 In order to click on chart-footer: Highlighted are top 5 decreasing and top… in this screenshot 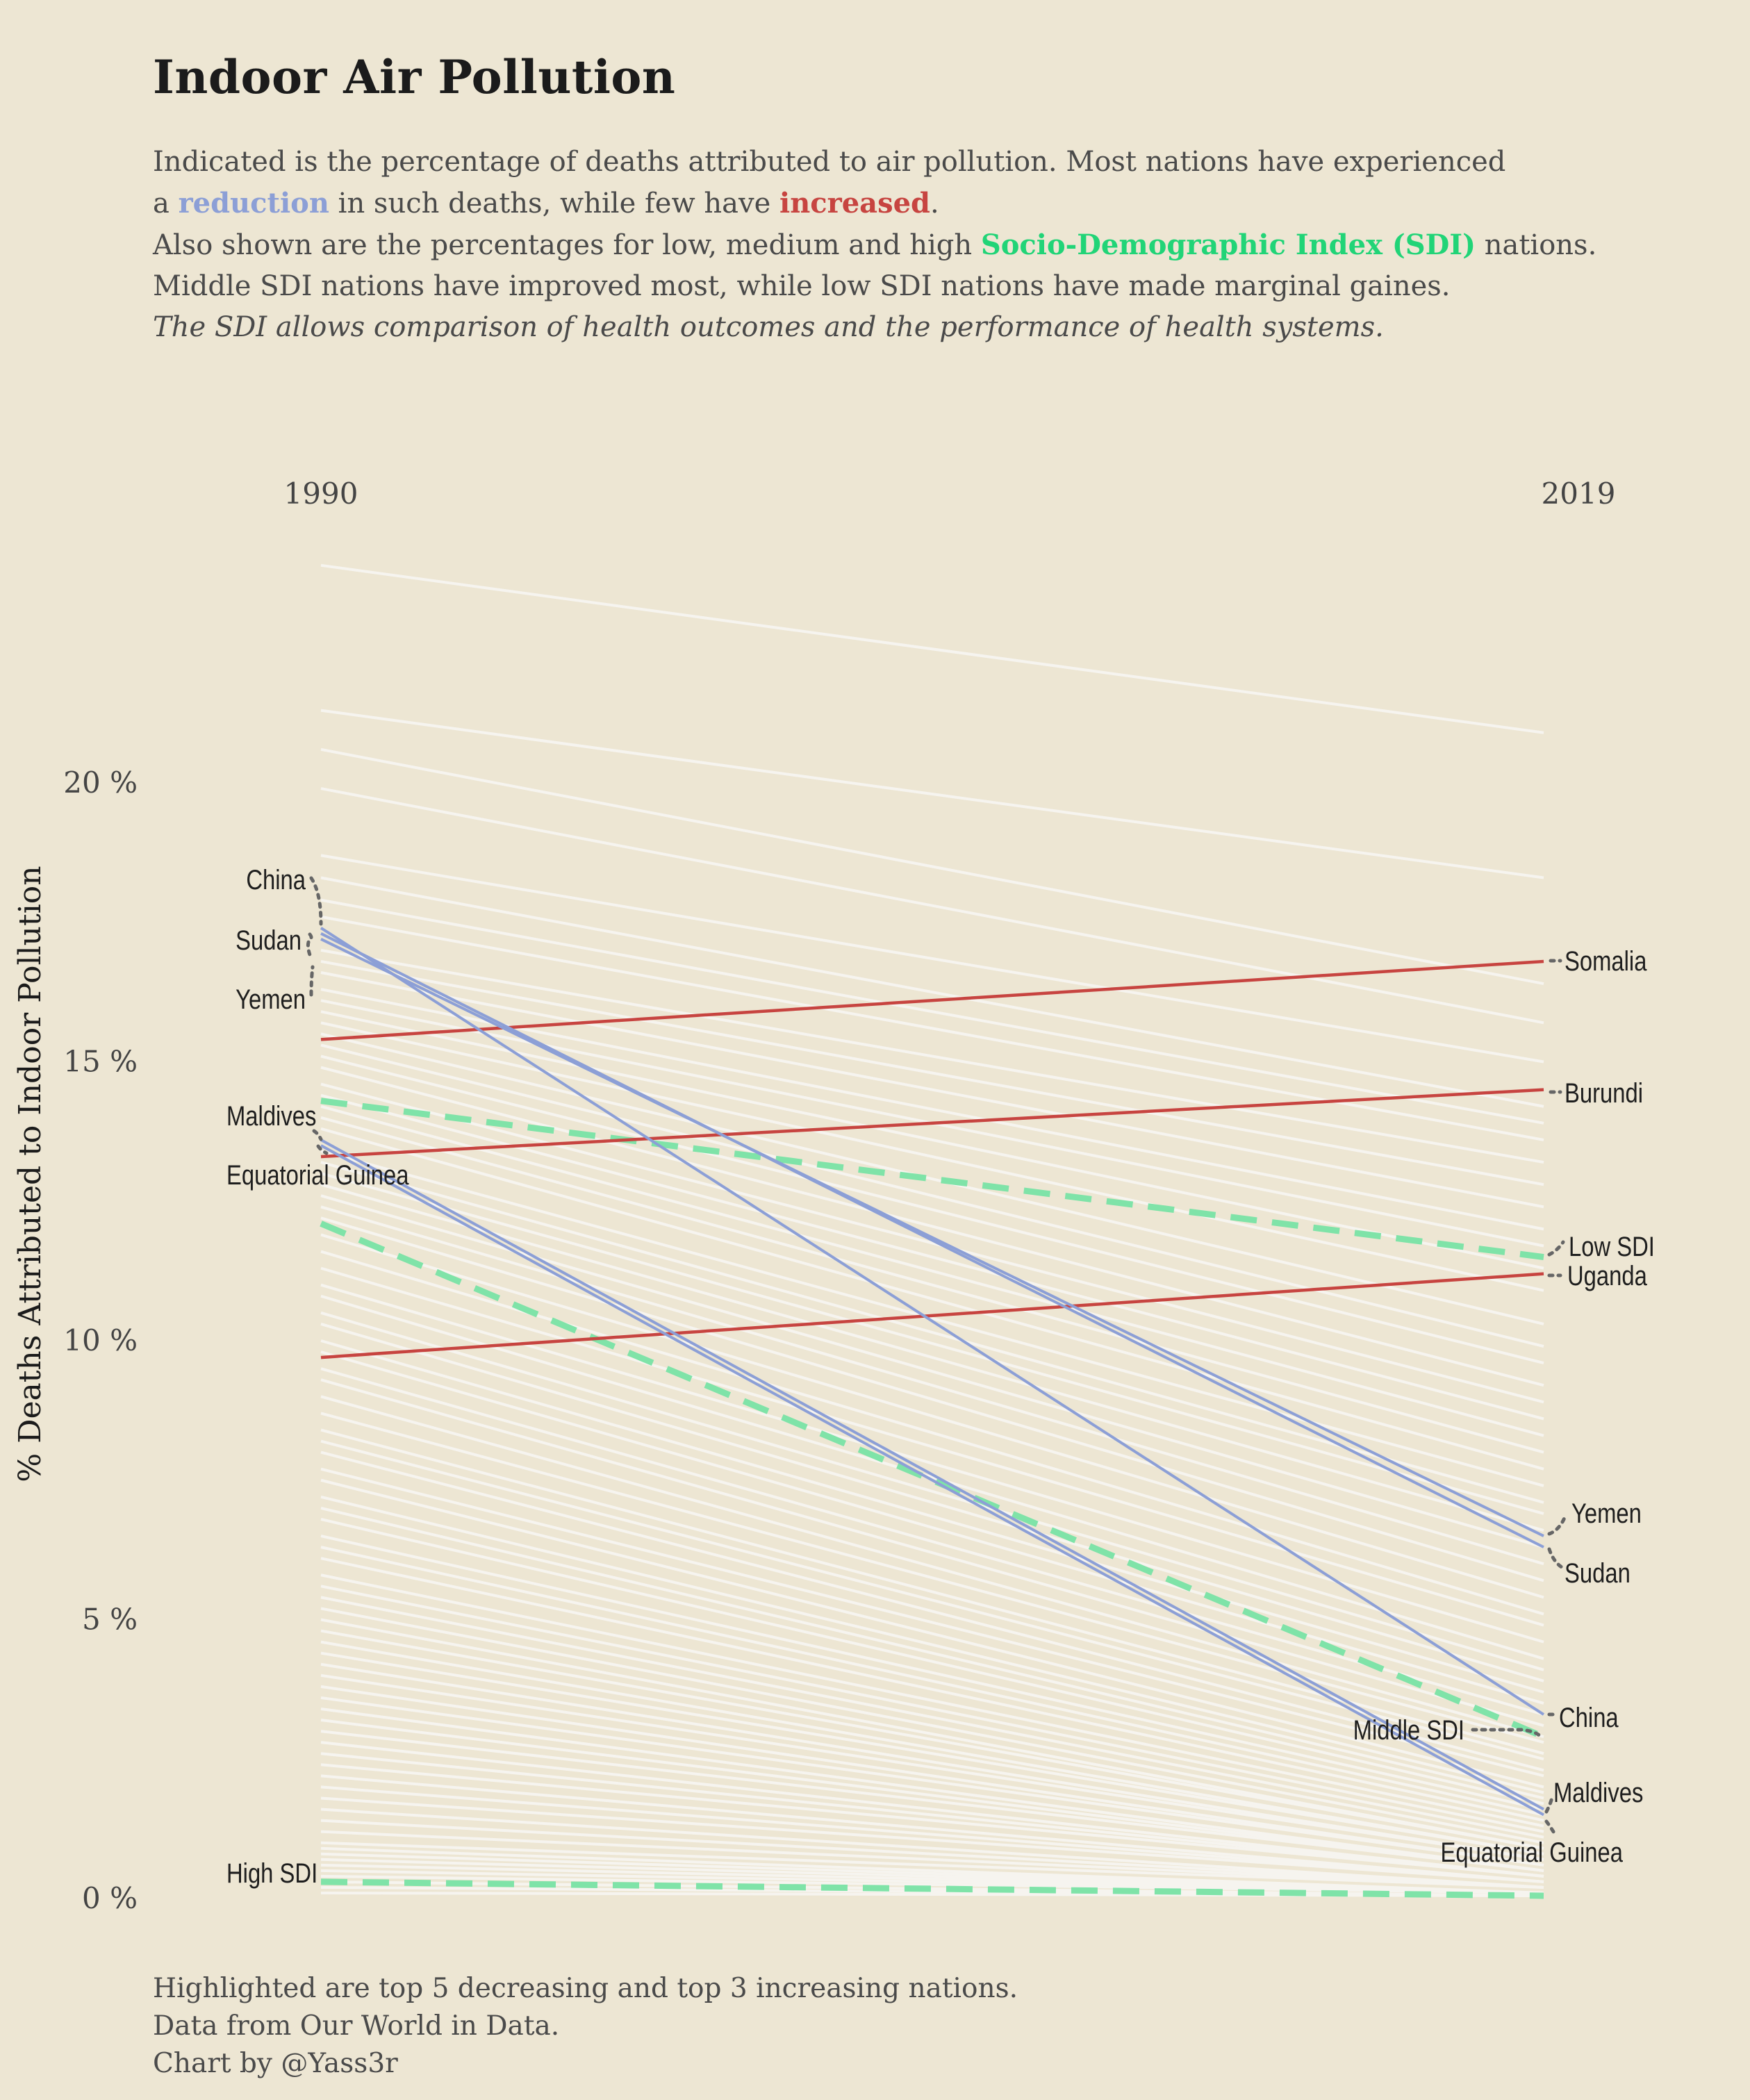, I will do `click(586, 2026)`.